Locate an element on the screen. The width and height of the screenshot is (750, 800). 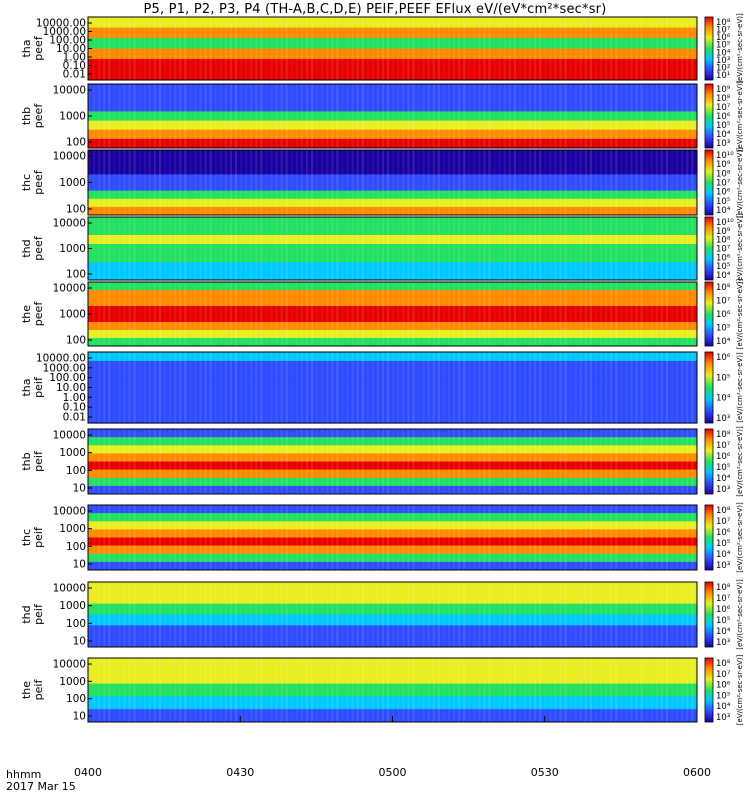
heatmap-band is located at coordinates (392, 357).